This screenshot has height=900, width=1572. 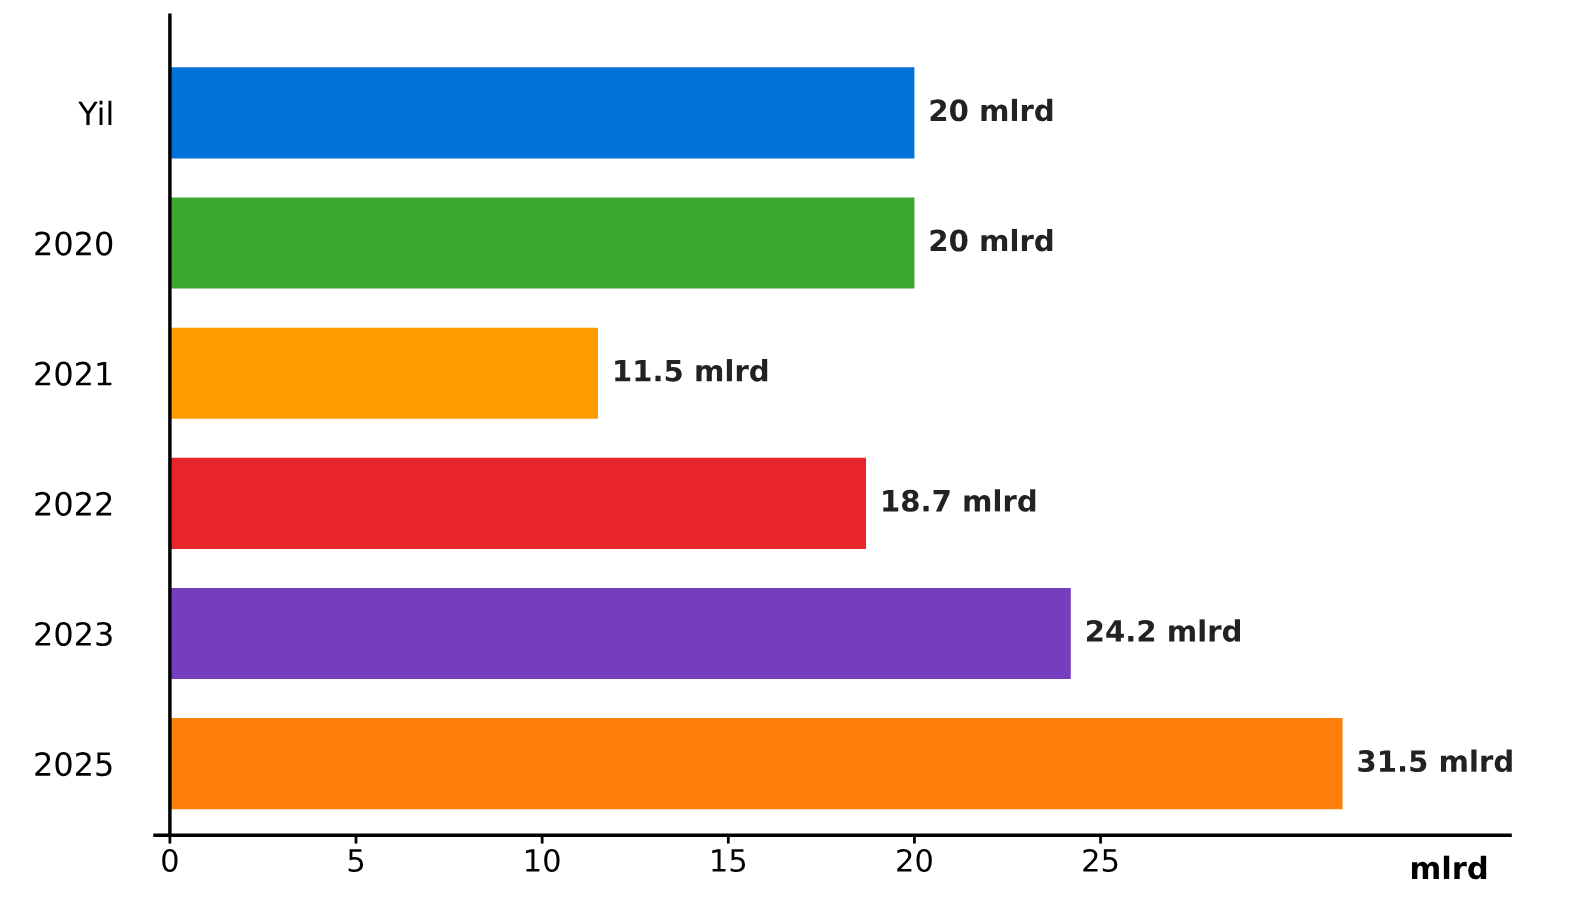 What do you see at coordinates (959, 500) in the screenshot?
I see `data-label: 18.7 mlrd` at bounding box center [959, 500].